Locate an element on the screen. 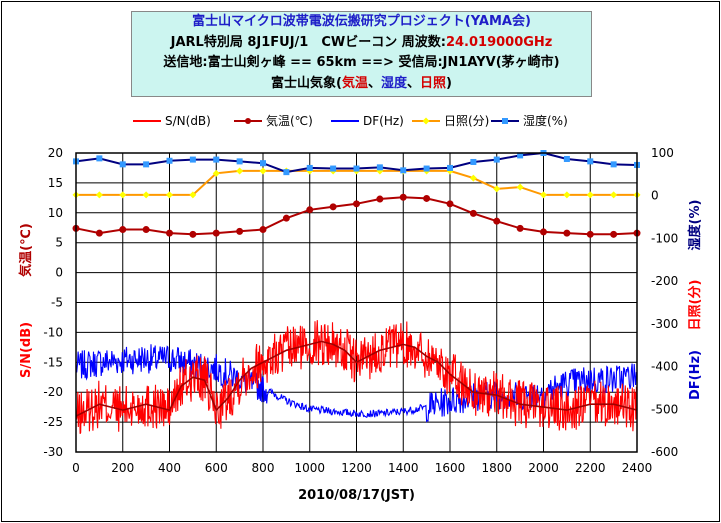  title-sep-2: 、 is located at coordinates (414, 83).